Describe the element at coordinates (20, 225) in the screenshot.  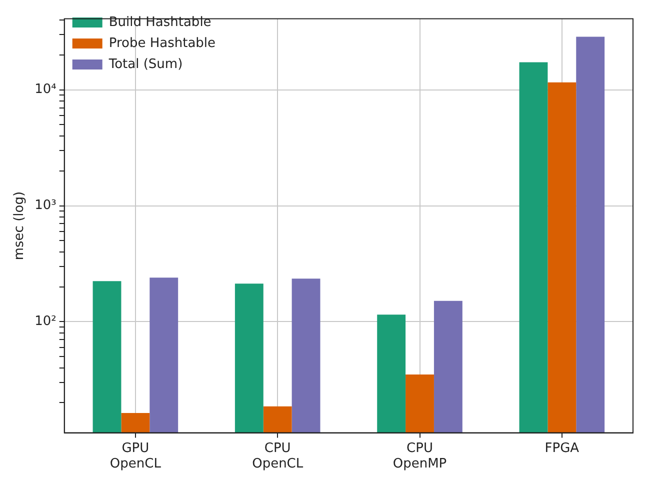
I see `y-axis-title: msec (log)` at that location.